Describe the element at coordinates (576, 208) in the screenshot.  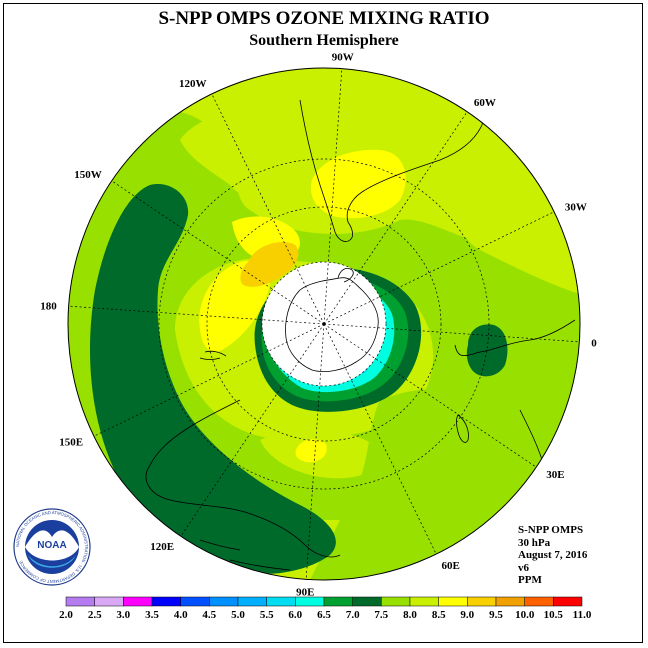
I see `longitude-label: 30W` at that location.